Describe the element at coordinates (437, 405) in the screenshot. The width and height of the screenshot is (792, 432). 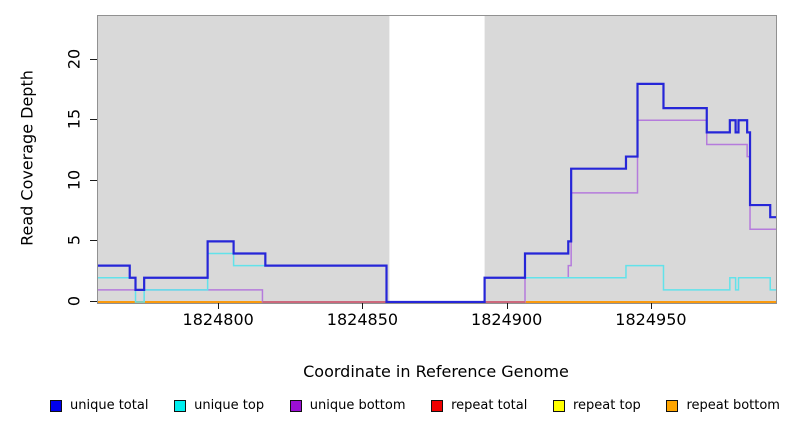
I see `legend-swatch-repeat-total` at that location.